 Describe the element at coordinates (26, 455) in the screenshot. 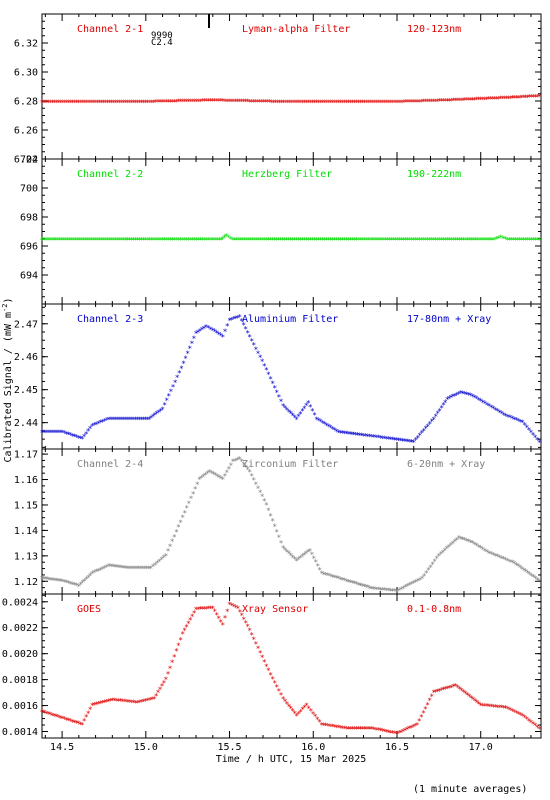

I see `y-tick-label: 1.17` at that location.